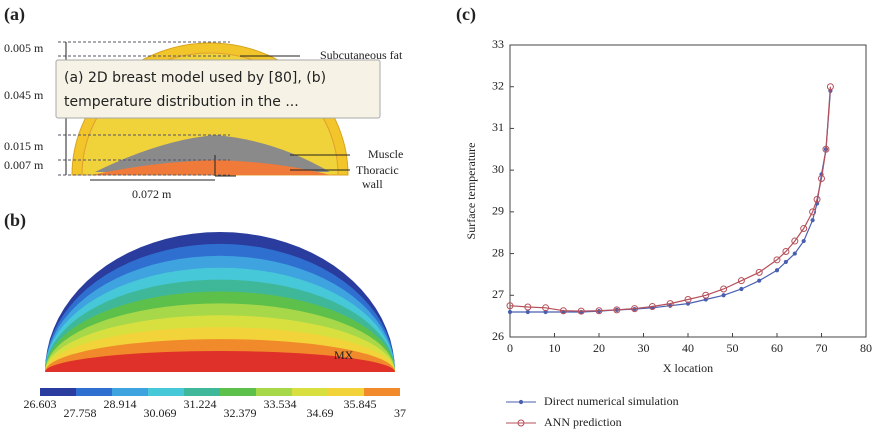  Describe the element at coordinates (15, 220) in the screenshot. I see `panel-label: (b)` at that location.